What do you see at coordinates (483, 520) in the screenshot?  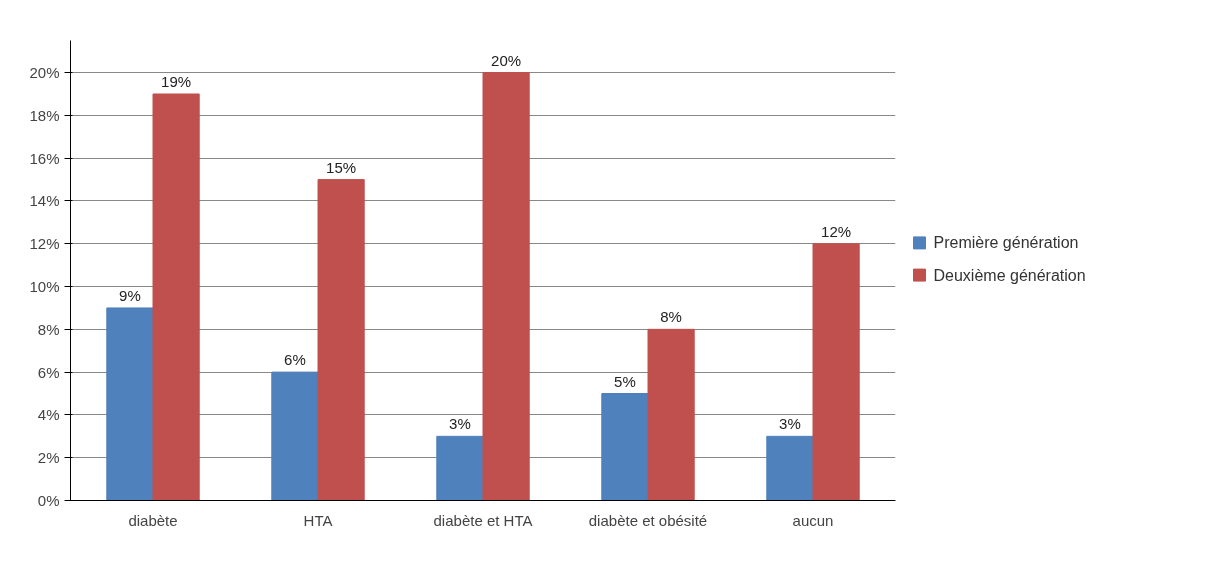 I see `x-tick-label: diabète et HTA` at bounding box center [483, 520].